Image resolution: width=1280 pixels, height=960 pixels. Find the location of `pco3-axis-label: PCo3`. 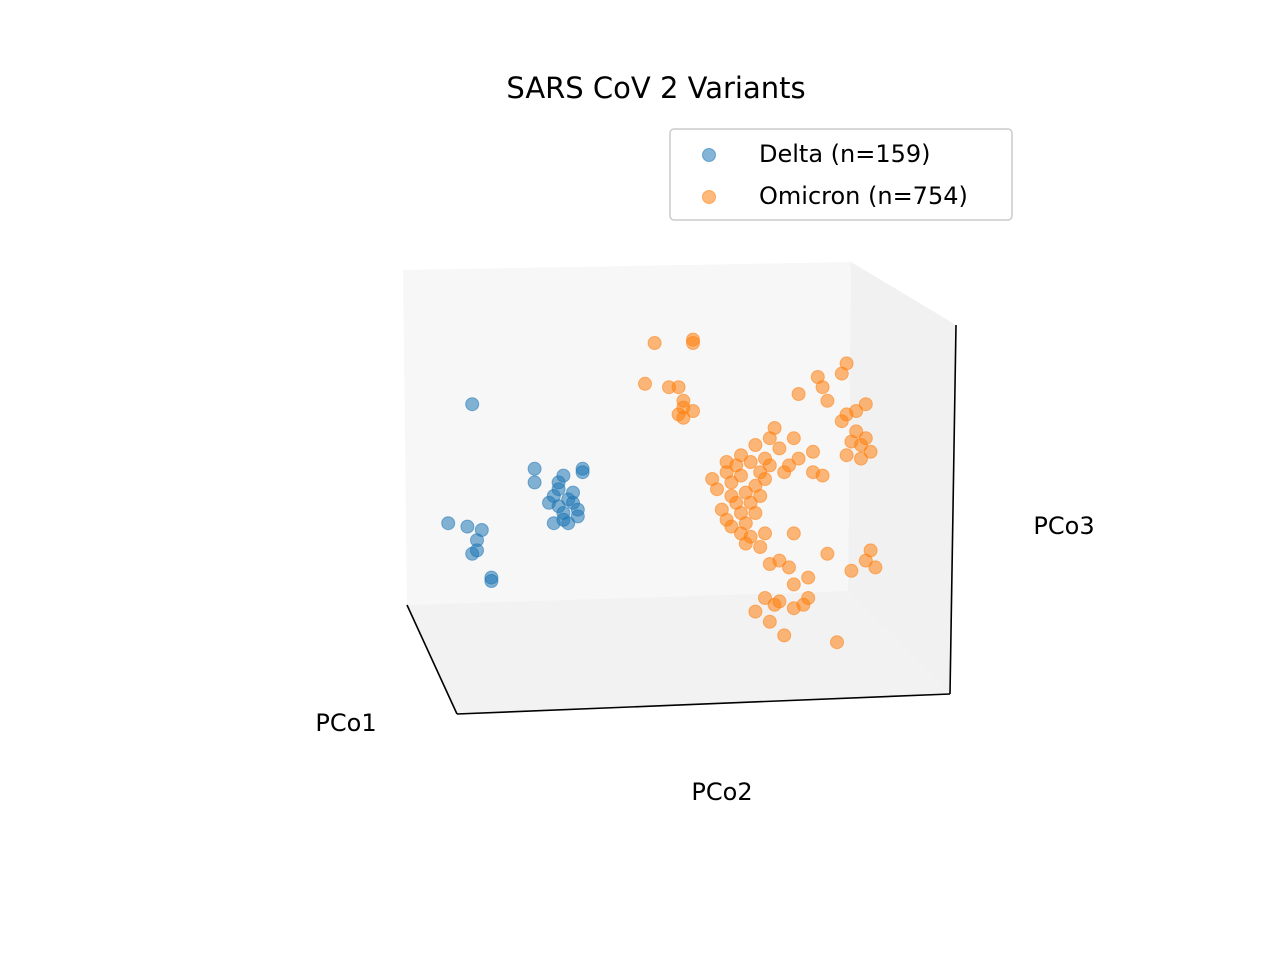

pco3-axis-label: PCo3 is located at coordinates (1063, 526).